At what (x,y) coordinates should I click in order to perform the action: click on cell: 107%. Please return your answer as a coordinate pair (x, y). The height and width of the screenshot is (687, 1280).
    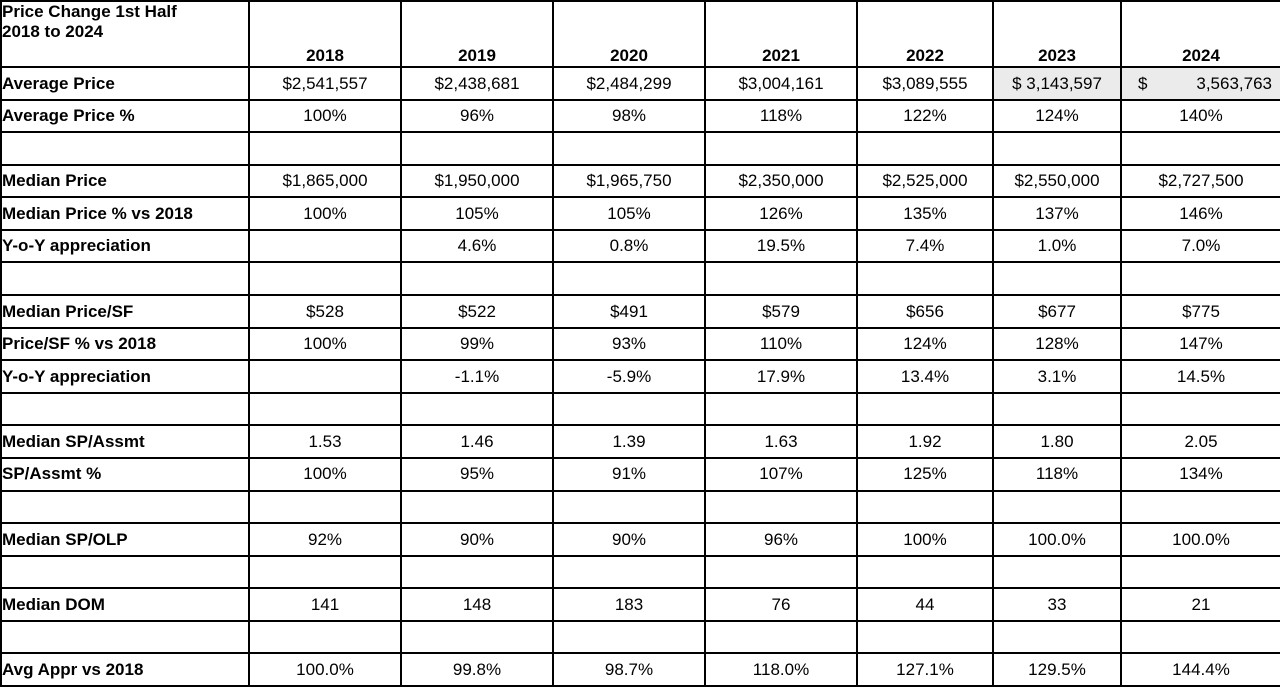
    Looking at the image, I should click on (781, 474).